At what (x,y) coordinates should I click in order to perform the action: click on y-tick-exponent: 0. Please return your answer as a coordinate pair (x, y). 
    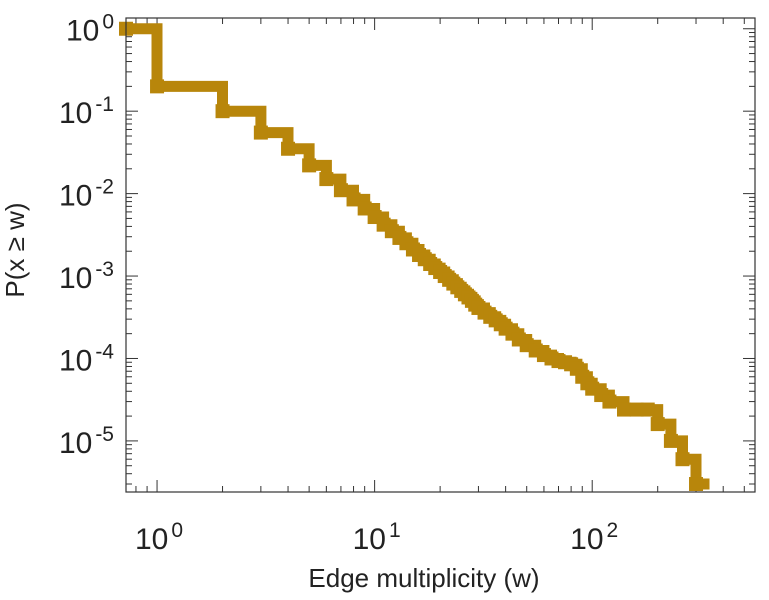
    Looking at the image, I should click on (108, 22).